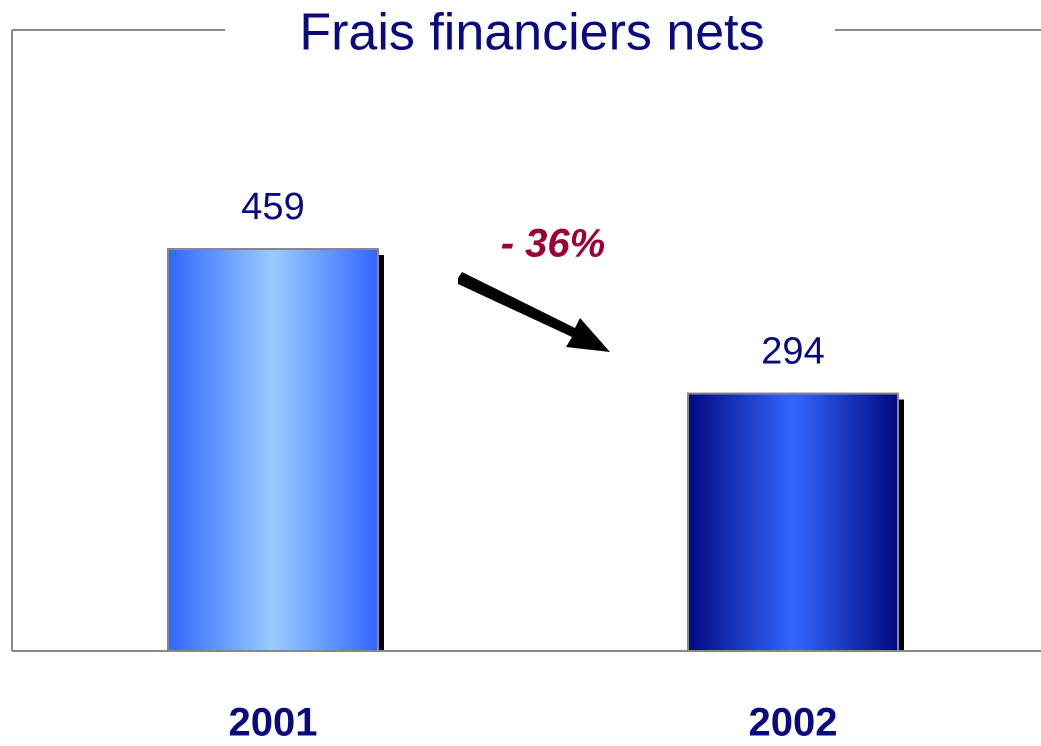  I want to click on chart-title: Frais financiers nets, so click(531, 33).